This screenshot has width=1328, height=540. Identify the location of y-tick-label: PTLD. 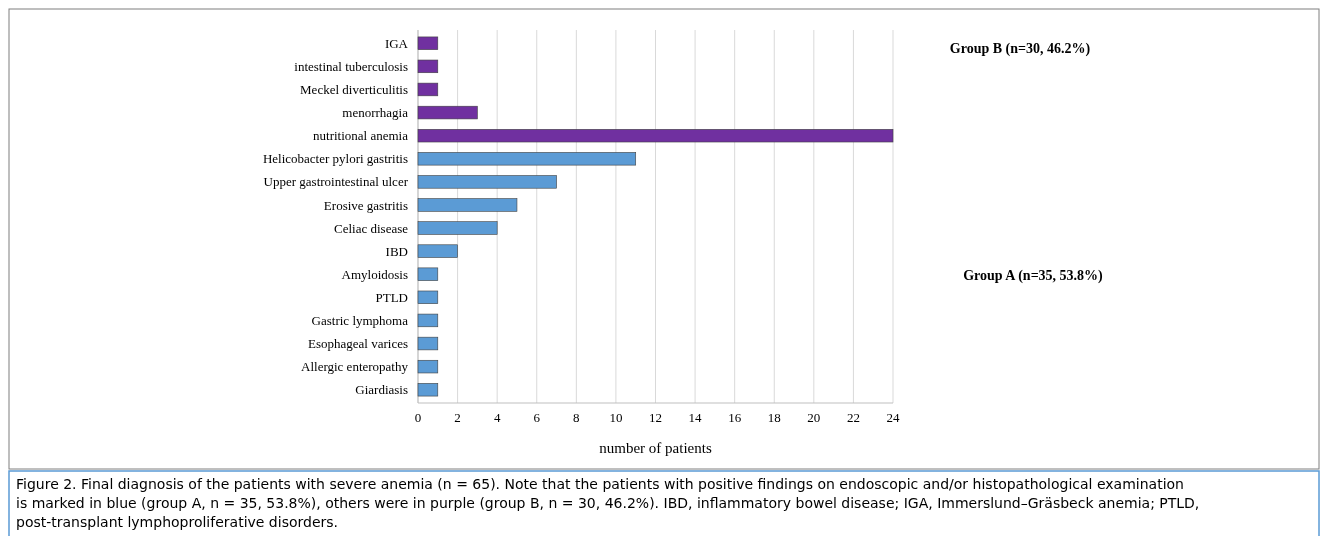
(391, 297).